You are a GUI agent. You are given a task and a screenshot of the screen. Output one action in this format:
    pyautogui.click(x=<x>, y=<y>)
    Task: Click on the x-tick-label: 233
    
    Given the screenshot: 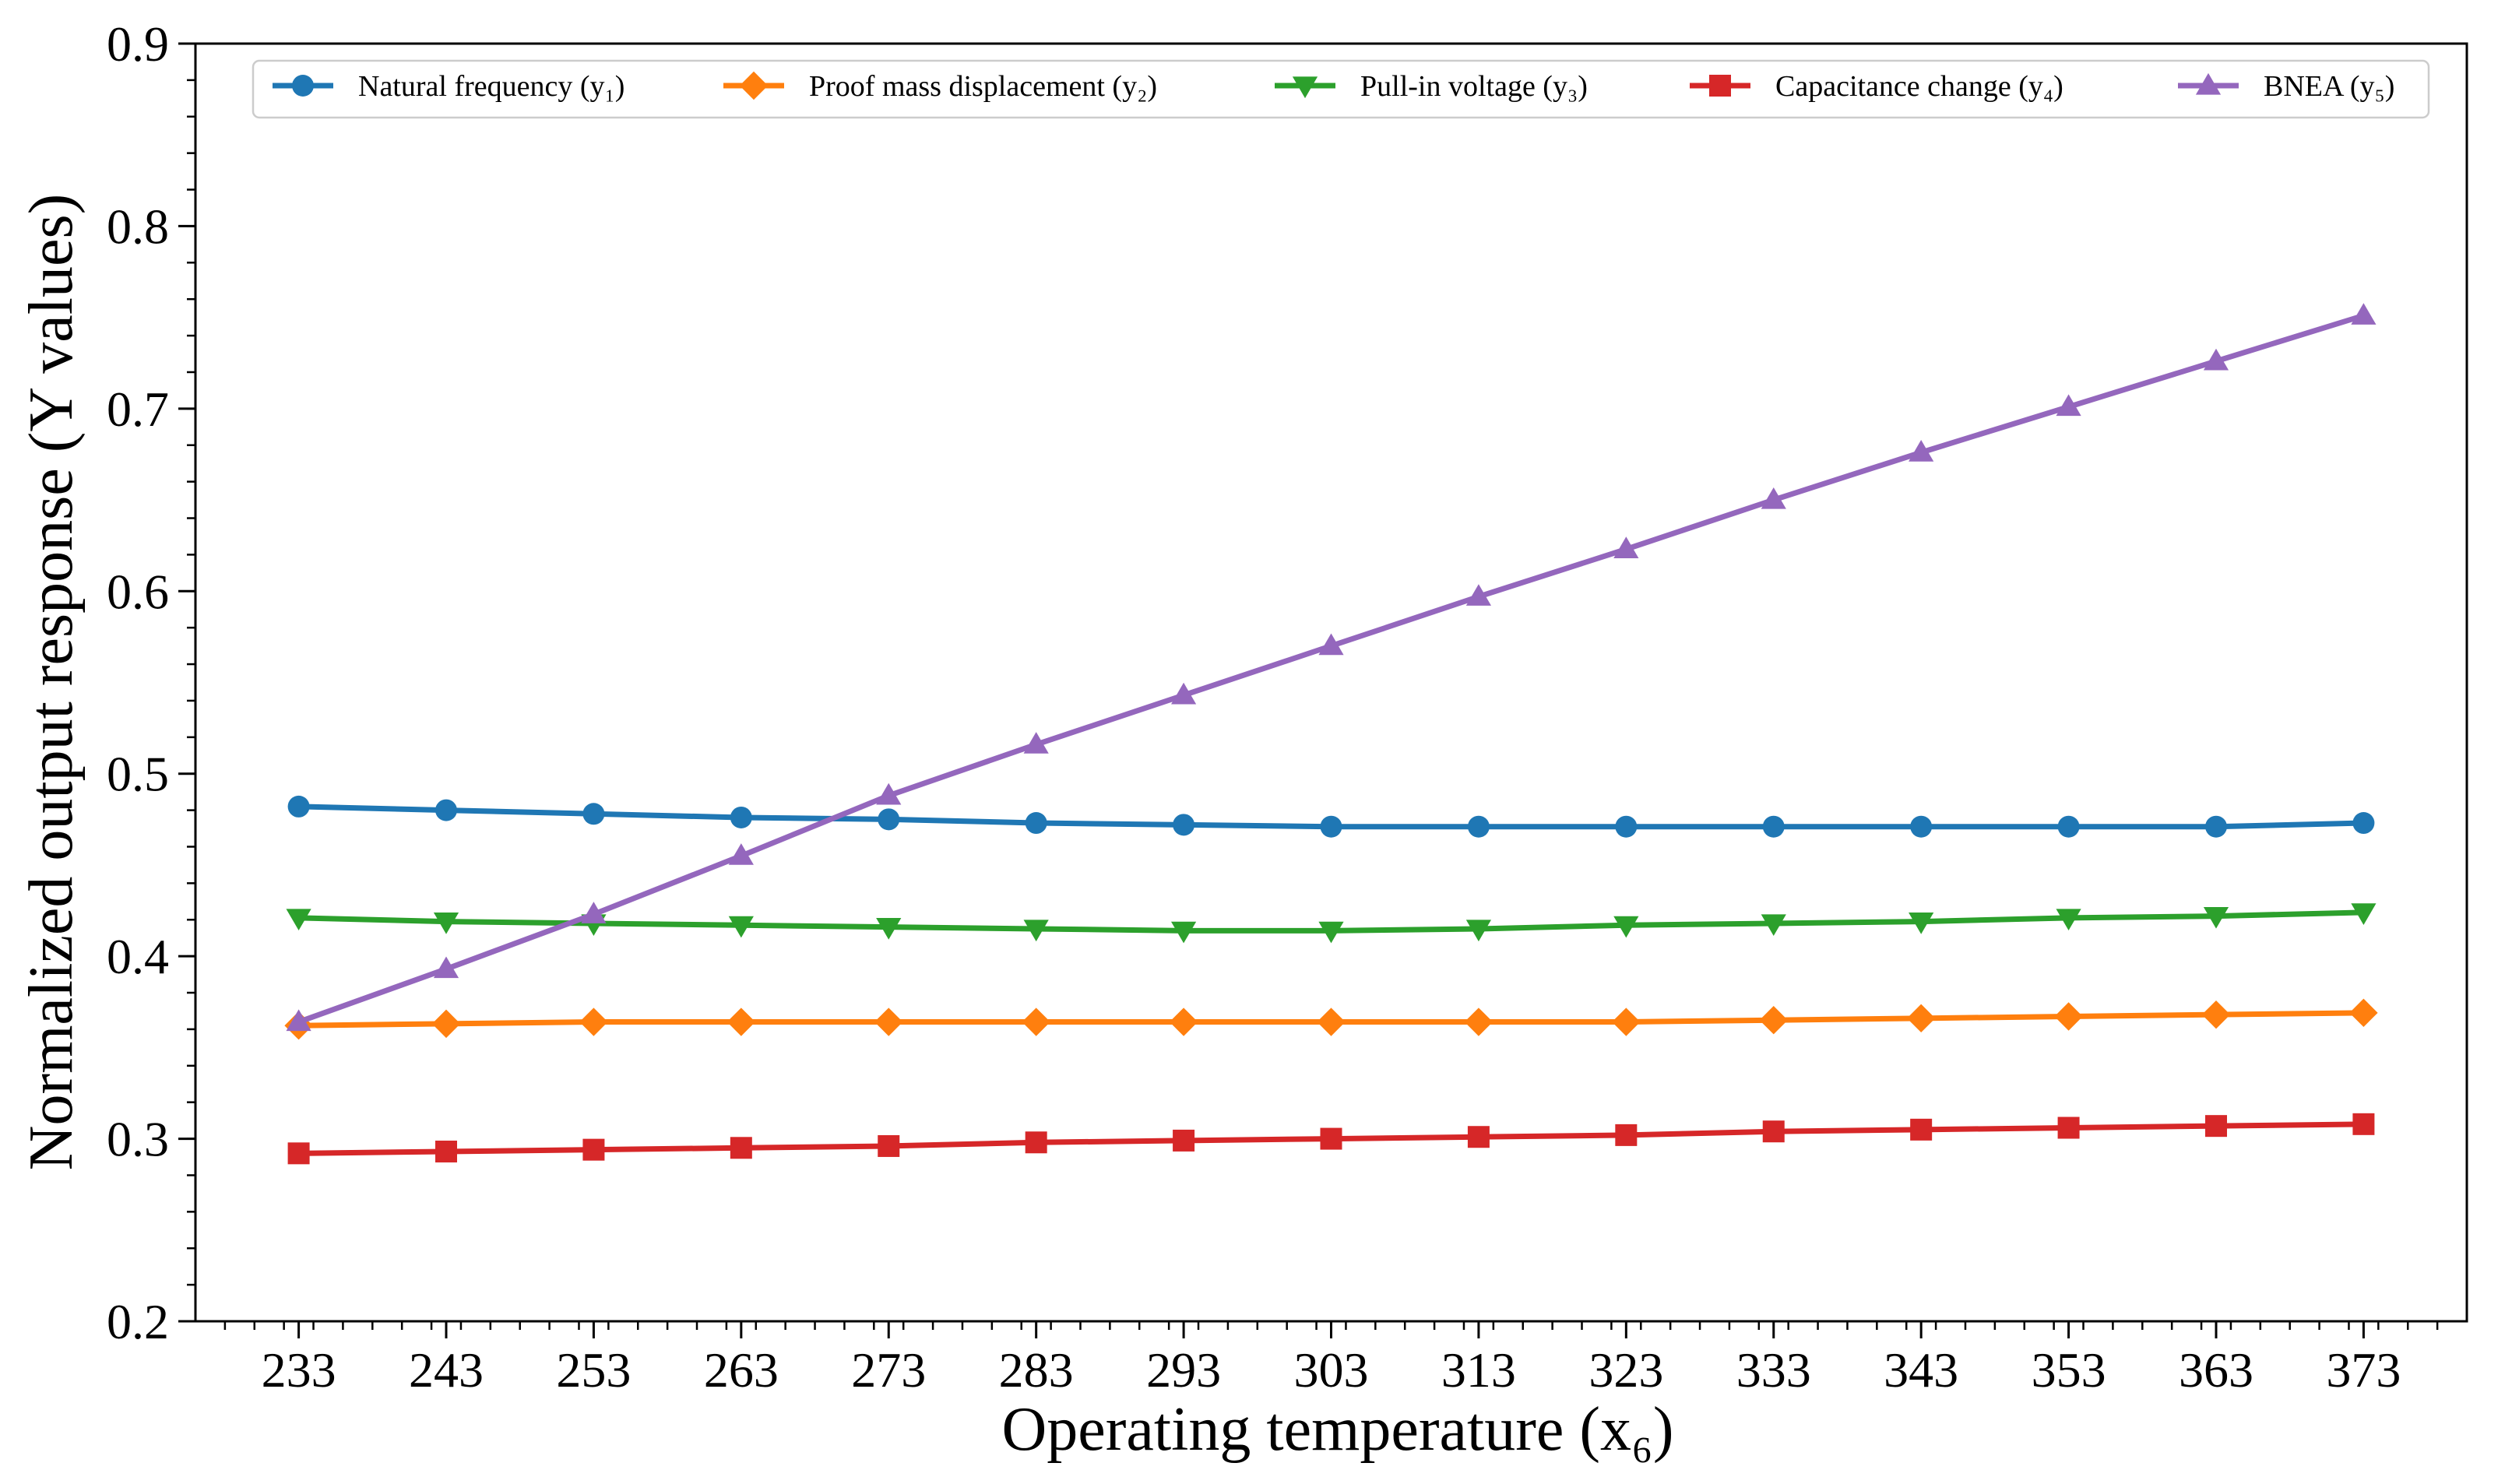 What is the action you would take?
    pyautogui.click(x=299, y=1370)
    